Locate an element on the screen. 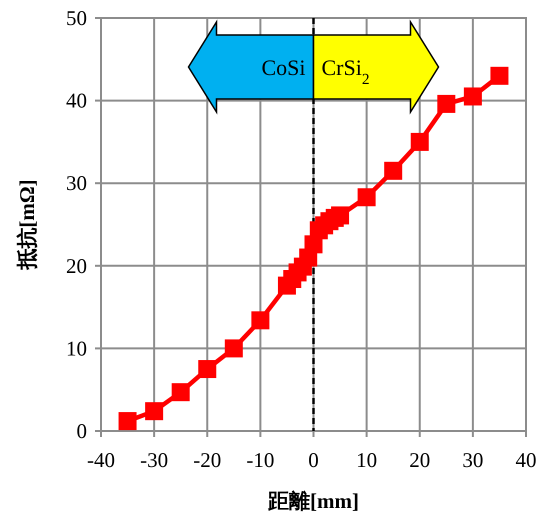  x-tick-label: -10 is located at coordinates (260, 460).